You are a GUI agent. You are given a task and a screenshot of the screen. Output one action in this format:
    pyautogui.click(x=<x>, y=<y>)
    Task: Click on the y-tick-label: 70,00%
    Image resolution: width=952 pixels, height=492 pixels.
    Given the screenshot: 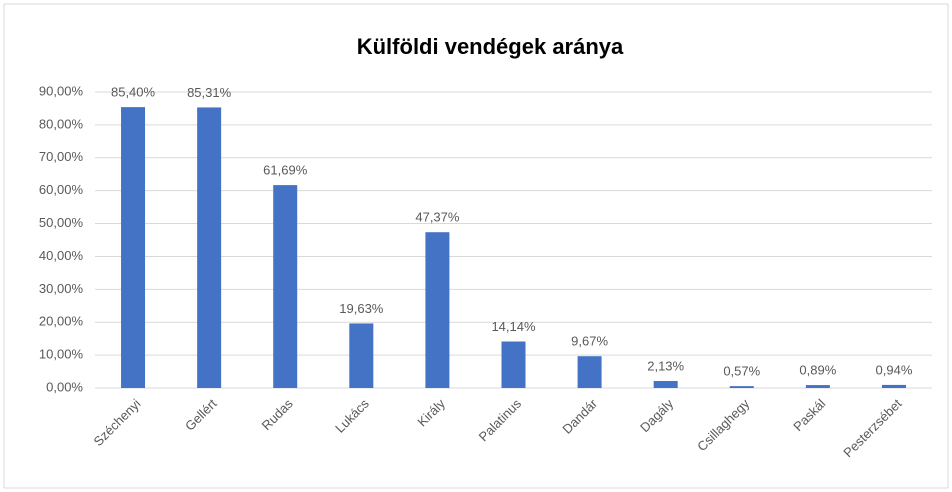 What is the action you would take?
    pyautogui.click(x=61, y=156)
    